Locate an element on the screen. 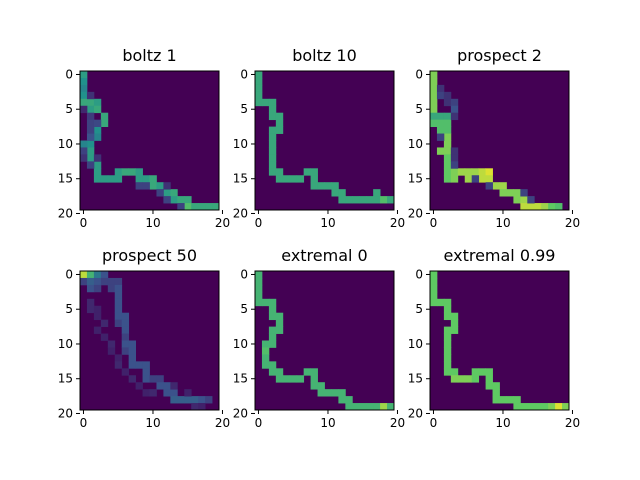 This screenshot has height=480, width=640. heatmap-panel: extremal 0.99 0 10 20 0 5 10 15 20 is located at coordinates (494, 338).